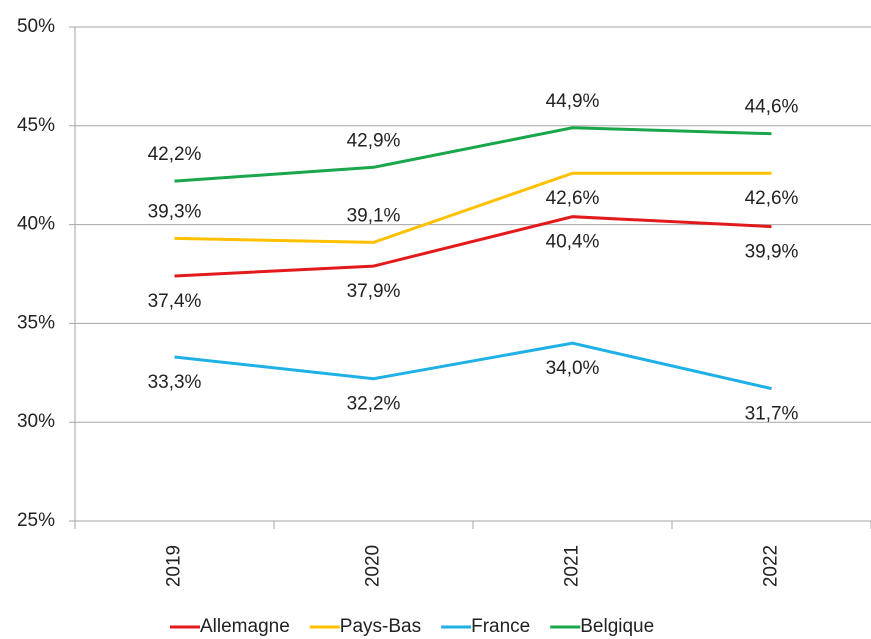 Image resolution: width=871 pixels, height=639 pixels. What do you see at coordinates (380, 626) in the screenshot?
I see `legend-label: Pays-Bas` at bounding box center [380, 626].